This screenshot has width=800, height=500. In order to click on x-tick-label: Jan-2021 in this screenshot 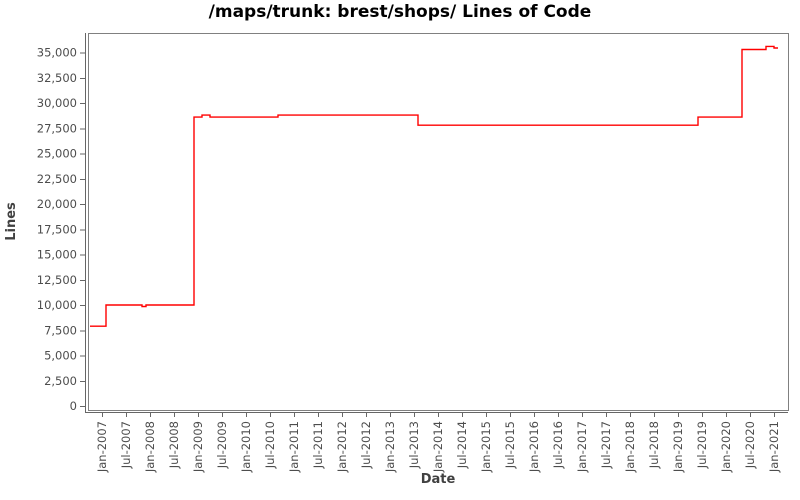, I will do `click(774, 447)`.